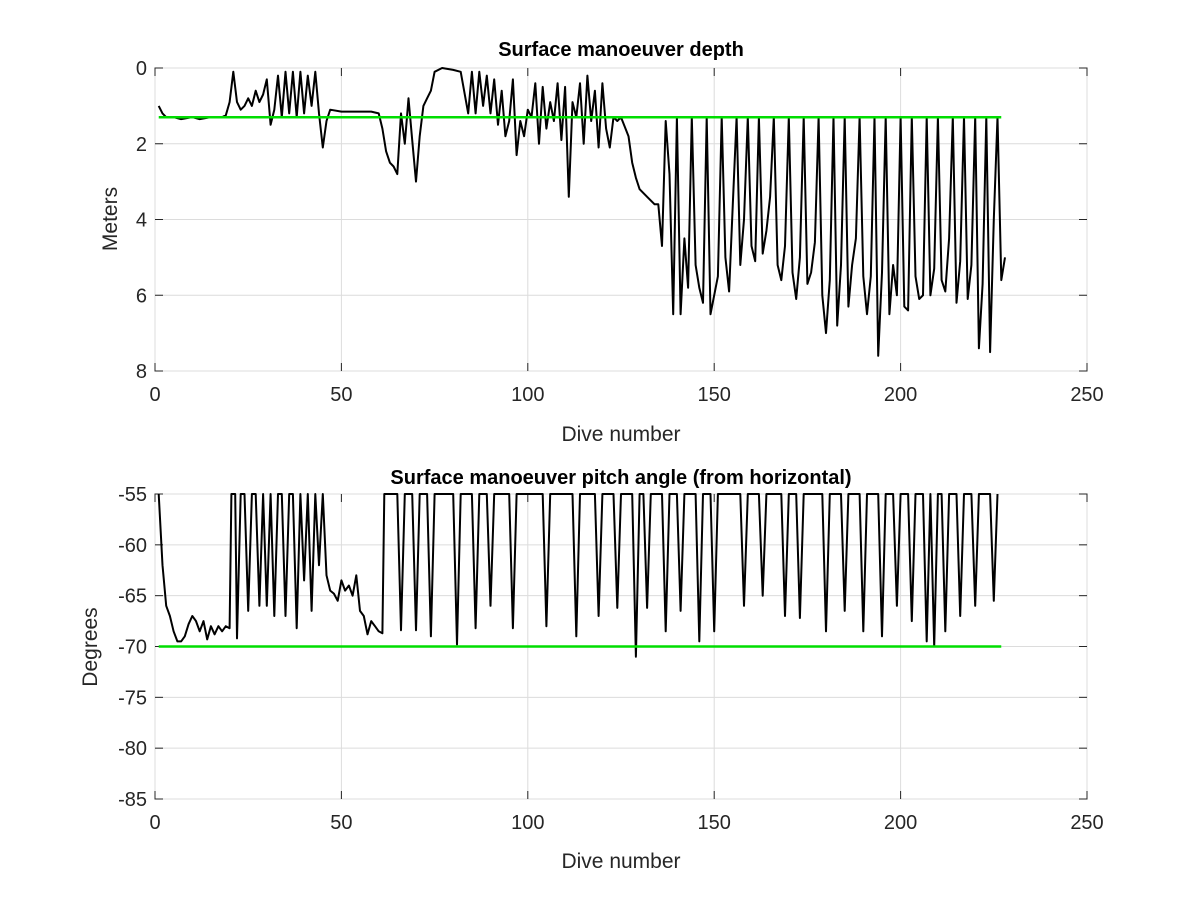 The image size is (1200, 900). What do you see at coordinates (141, 221) in the screenshot?
I see `depth-y-tick-label: 4` at bounding box center [141, 221].